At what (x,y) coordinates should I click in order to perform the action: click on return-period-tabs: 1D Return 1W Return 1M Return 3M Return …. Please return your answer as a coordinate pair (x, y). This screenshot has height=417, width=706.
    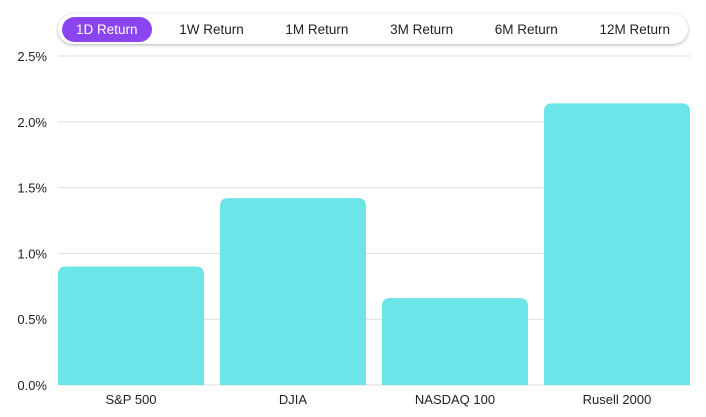
    Looking at the image, I should click on (373, 29).